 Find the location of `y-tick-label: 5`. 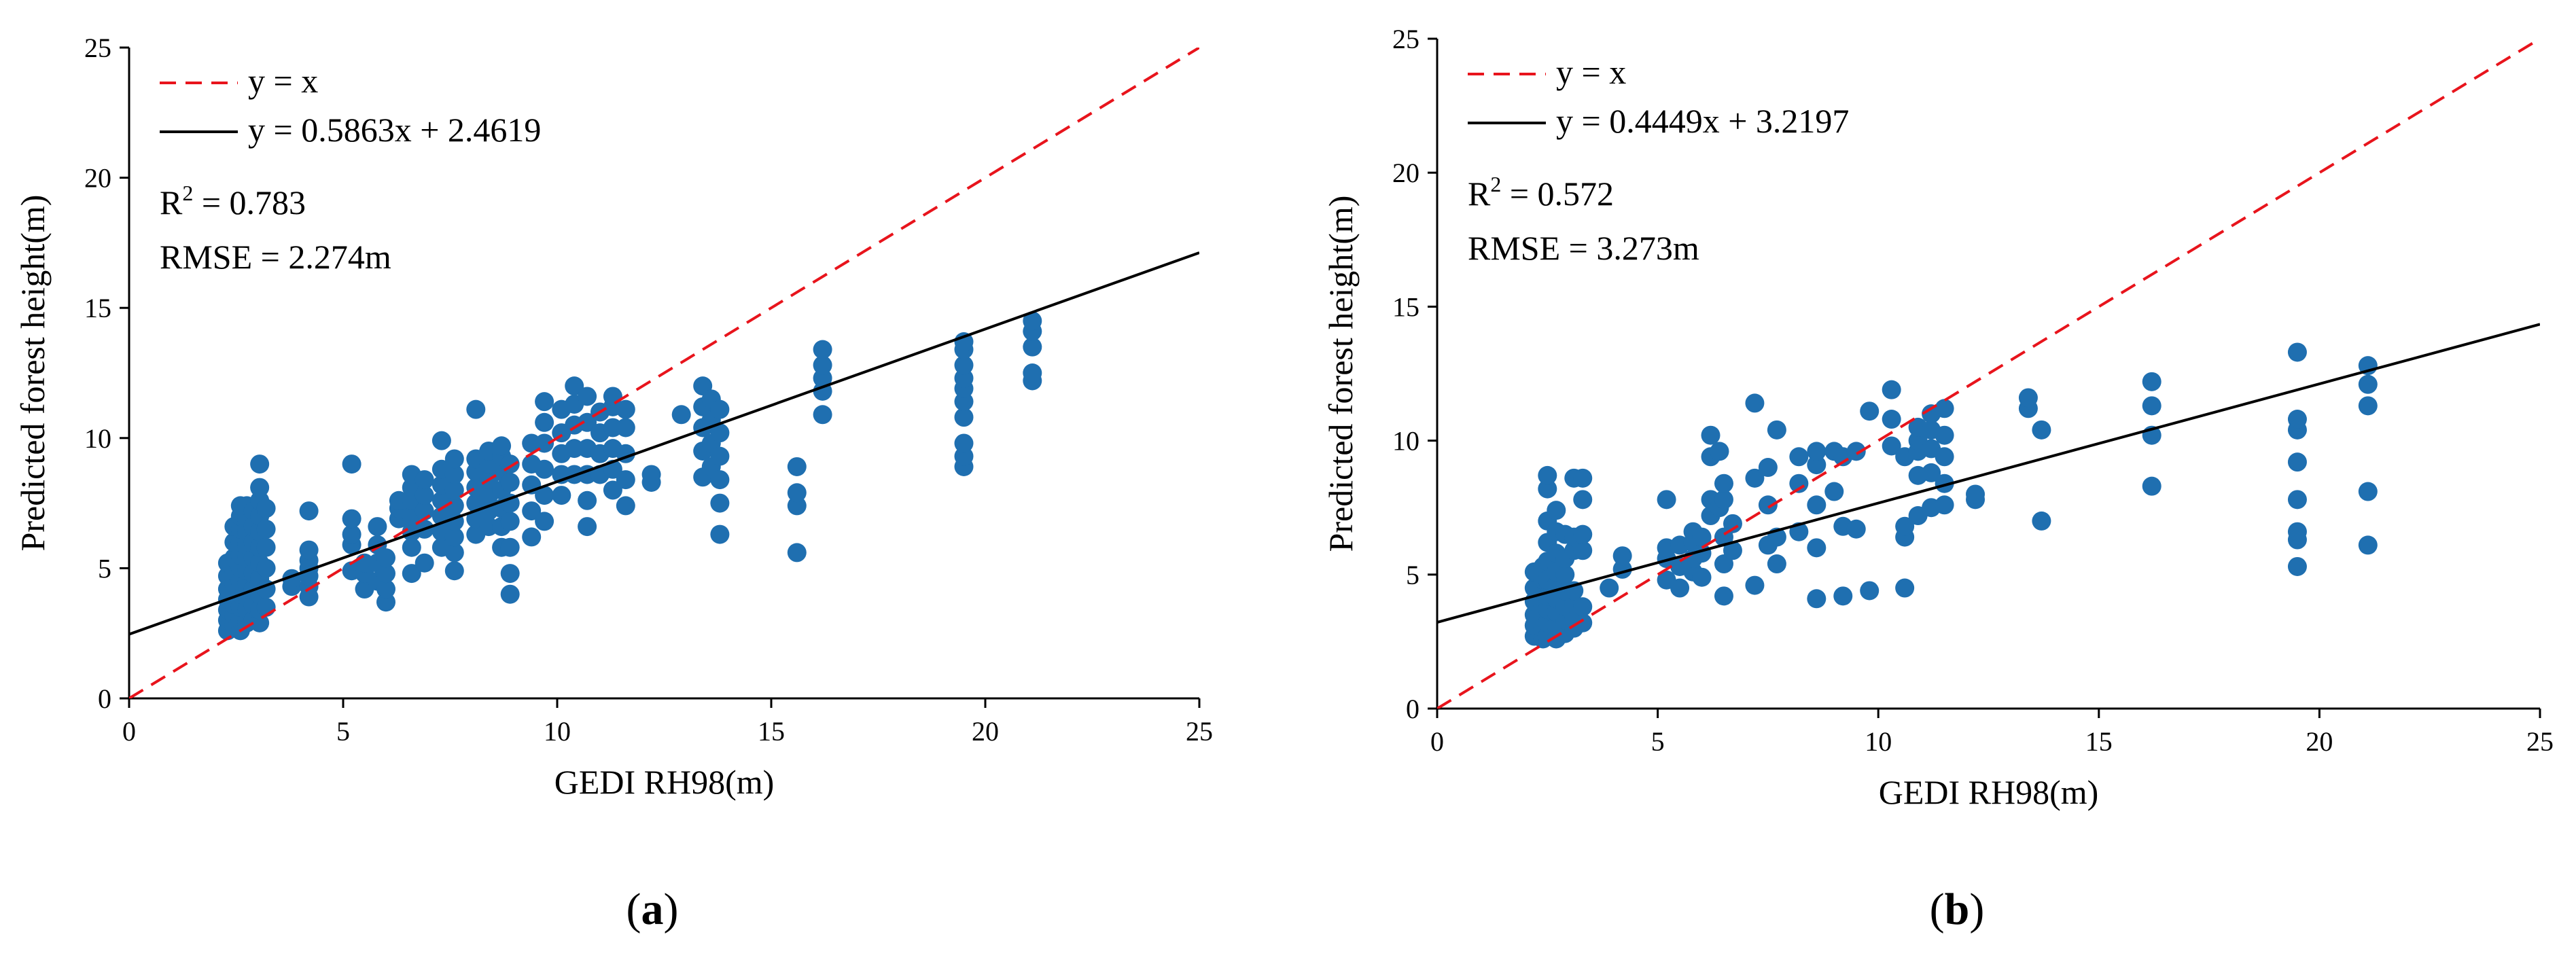

y-tick-label: 5 is located at coordinates (1412, 575).